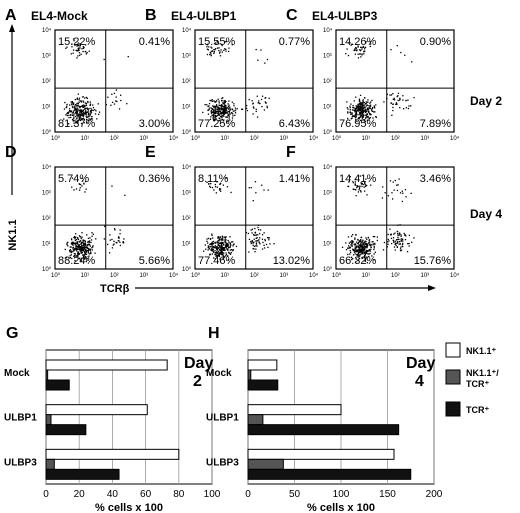  What do you see at coordinates (482, 373) in the screenshot?
I see `legend-label: NK1.1⁺/` at bounding box center [482, 373].